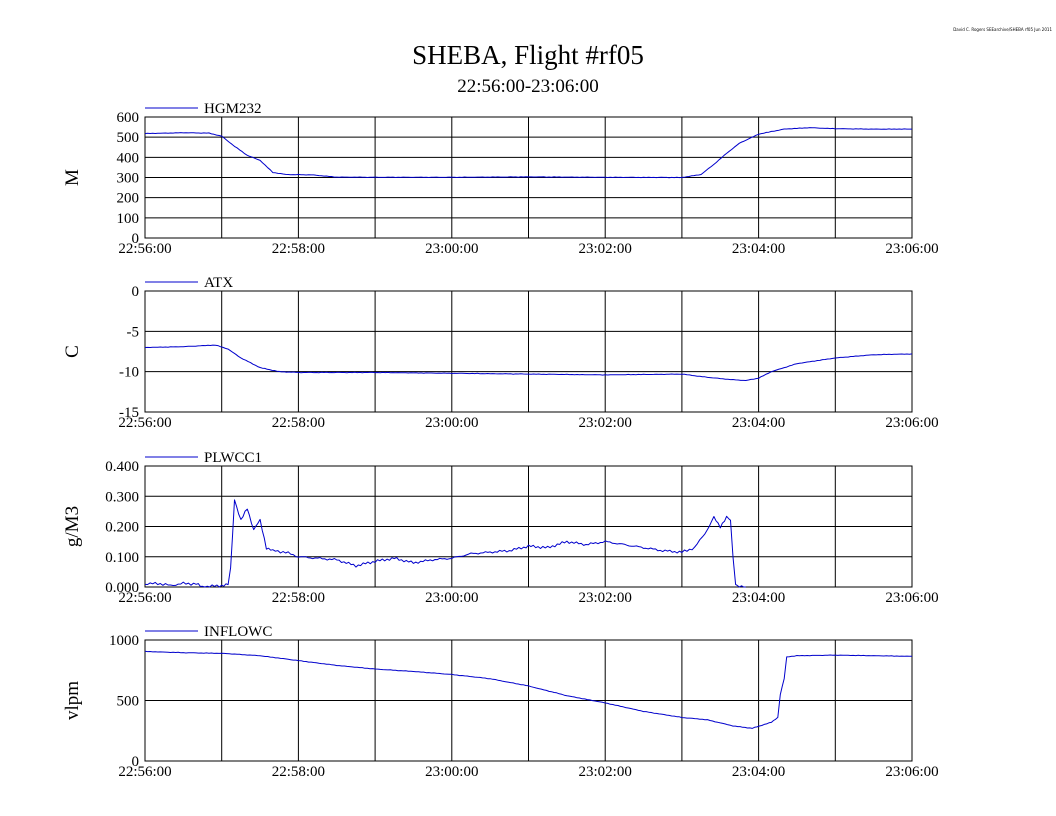 The image size is (1056, 816). I want to click on y-tick-label: -10, so click(129, 373).